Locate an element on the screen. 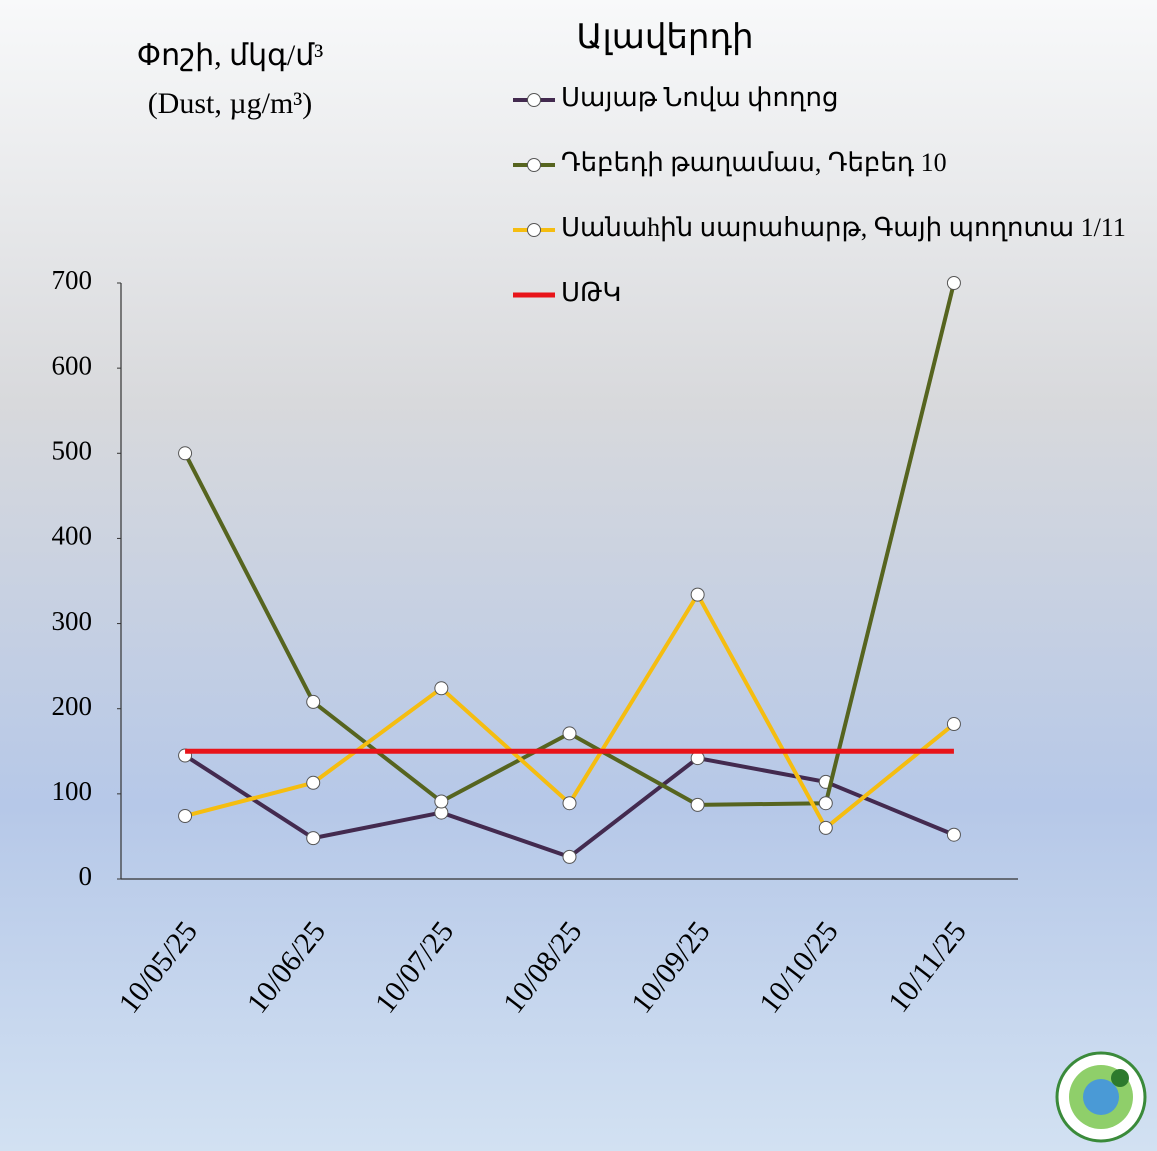 The height and width of the screenshot is (1151, 1157). y-tick-label: 300 is located at coordinates (72, 621).